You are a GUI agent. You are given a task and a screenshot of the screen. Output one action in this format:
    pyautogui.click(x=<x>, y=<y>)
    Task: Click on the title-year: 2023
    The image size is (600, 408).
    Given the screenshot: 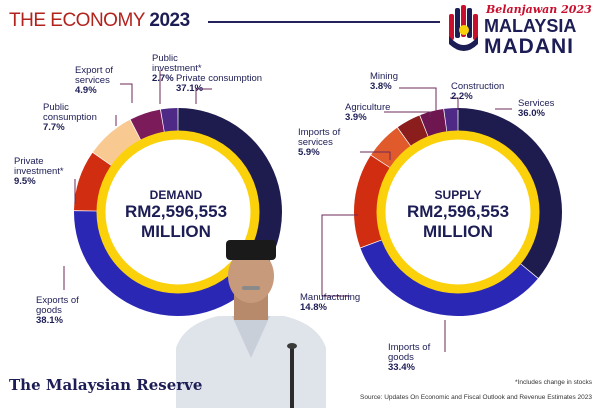 What is the action you would take?
    pyautogui.click(x=169, y=20)
    